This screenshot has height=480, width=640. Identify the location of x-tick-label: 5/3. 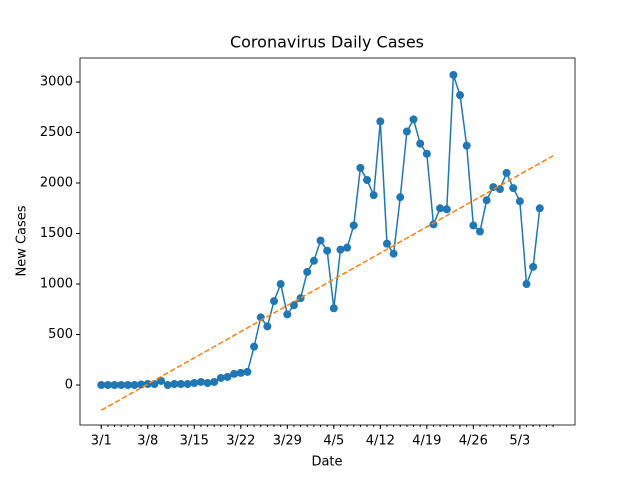
(519, 441).